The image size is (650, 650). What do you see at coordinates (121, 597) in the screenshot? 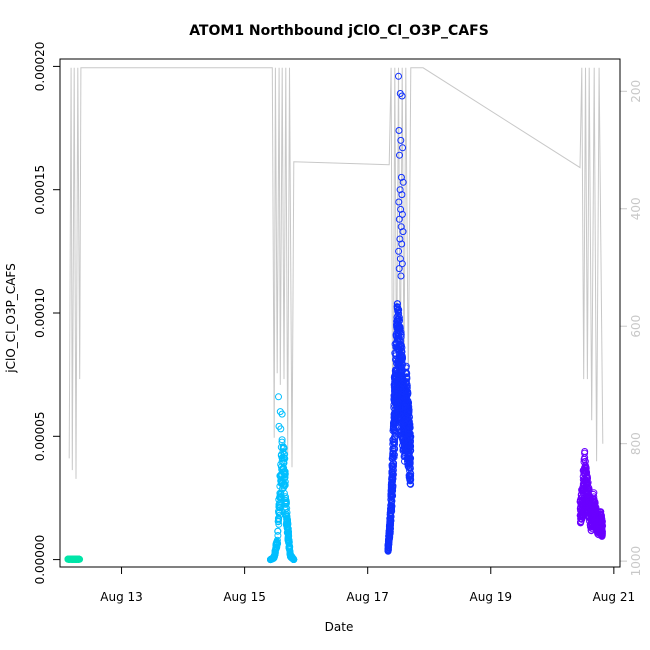
I see `x-tick-label: Aug 13` at bounding box center [121, 597].